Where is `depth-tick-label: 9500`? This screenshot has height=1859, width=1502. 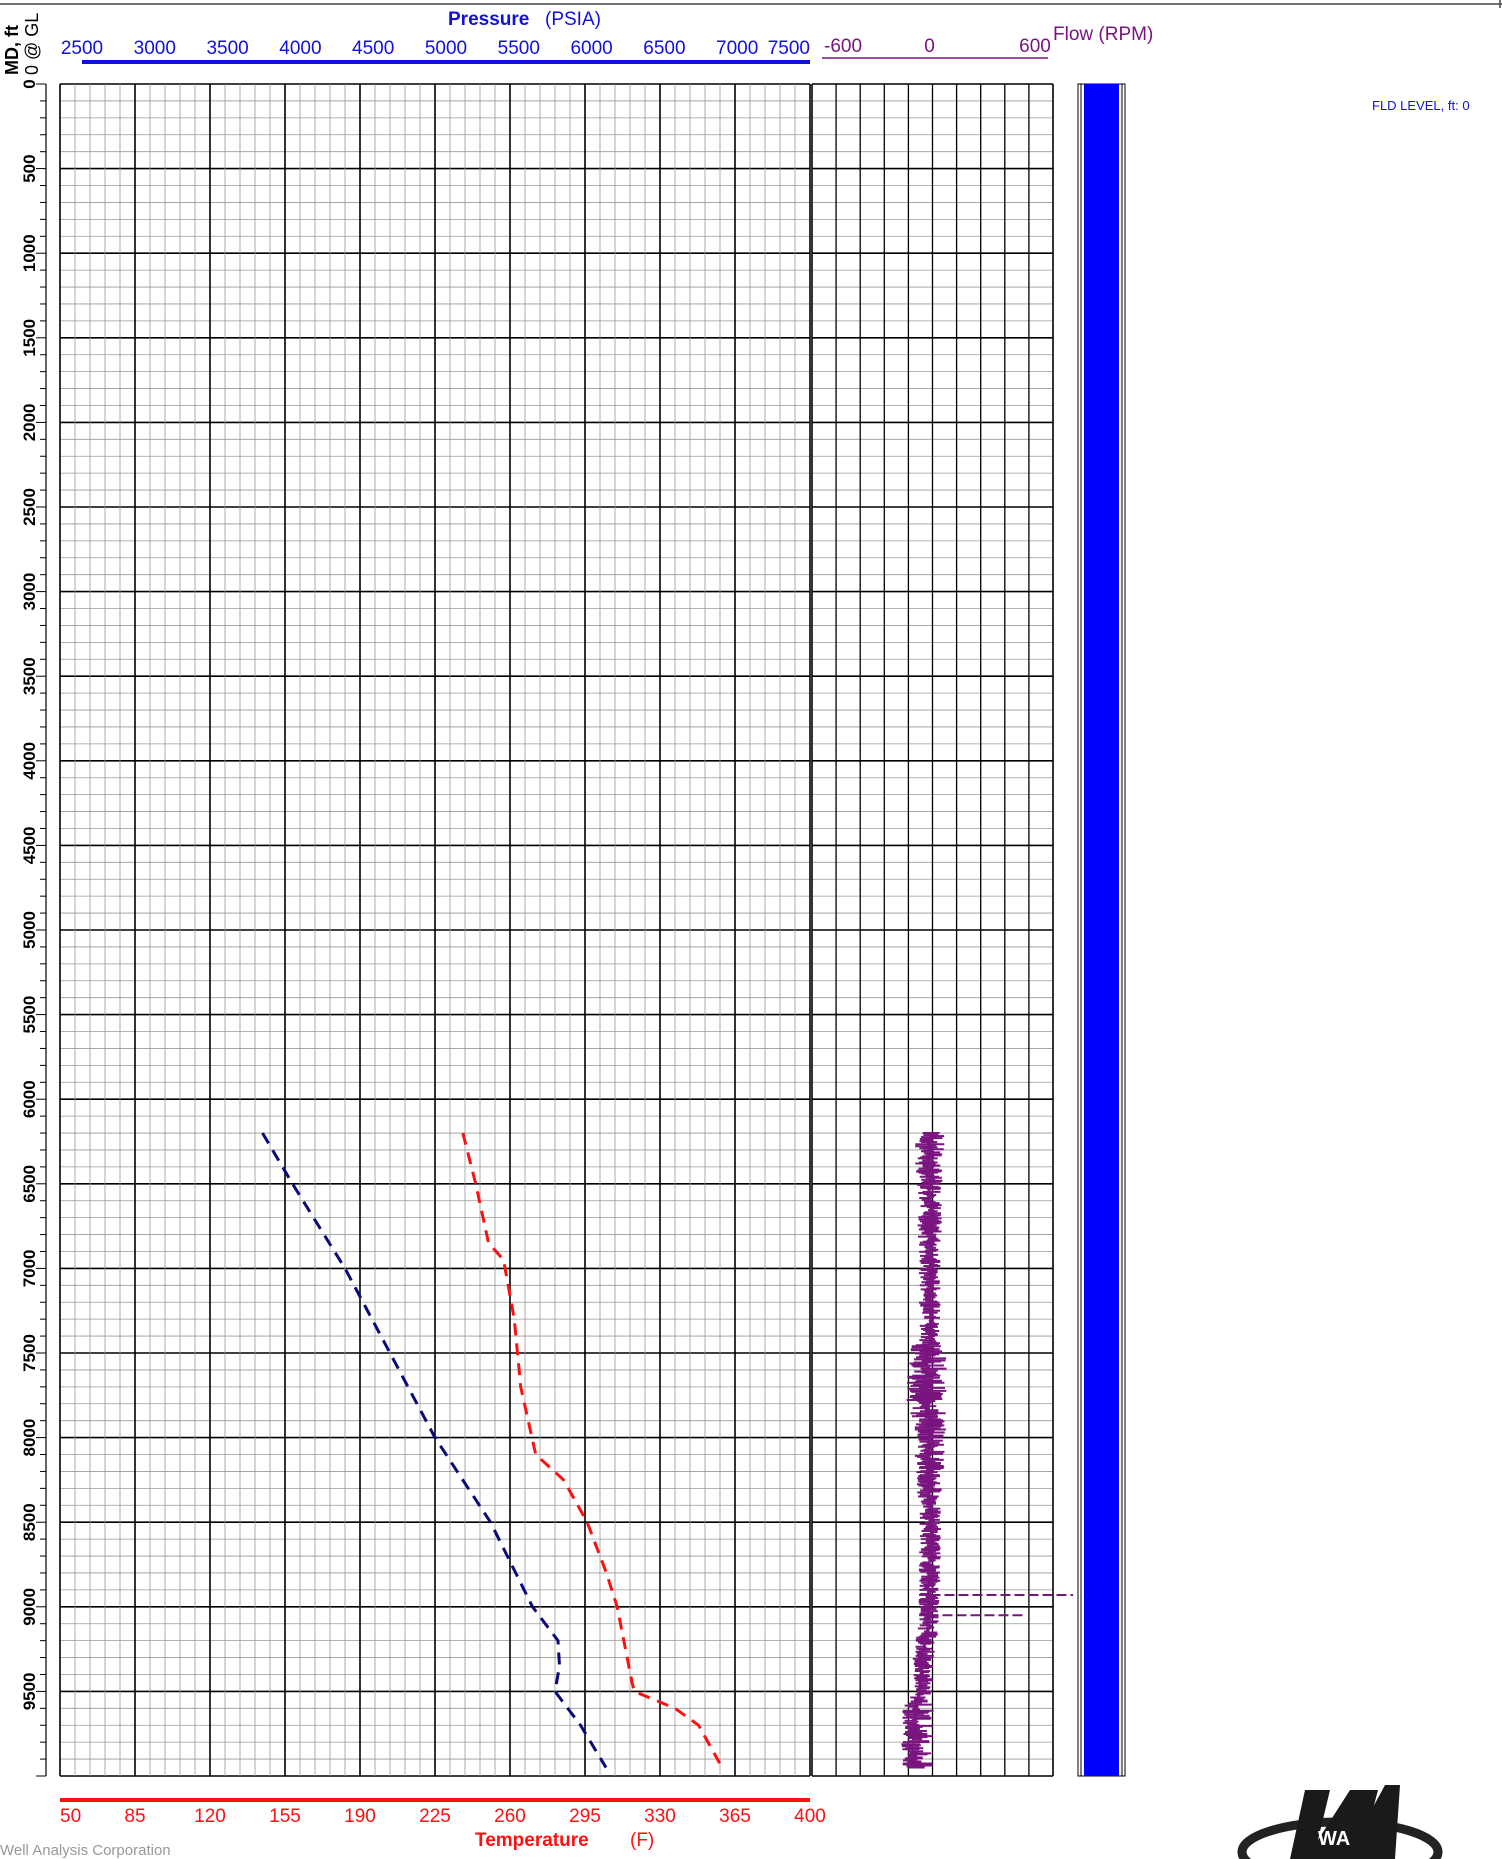
depth-tick-label: 9500 is located at coordinates (29, 1691).